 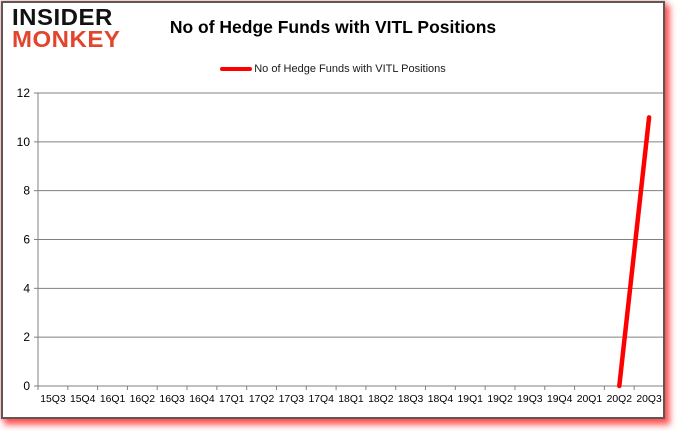 What do you see at coordinates (26, 386) in the screenshot?
I see `y-tick-label-0: 0` at bounding box center [26, 386].